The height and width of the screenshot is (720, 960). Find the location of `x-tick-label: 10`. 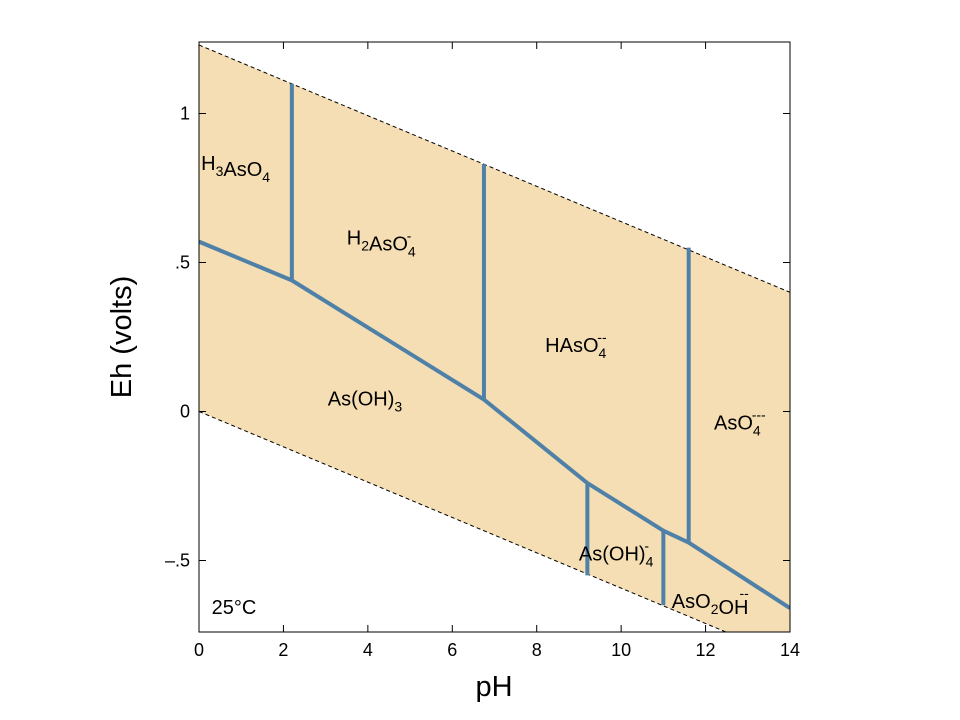

x-tick-label: 10 is located at coordinates (621, 650).